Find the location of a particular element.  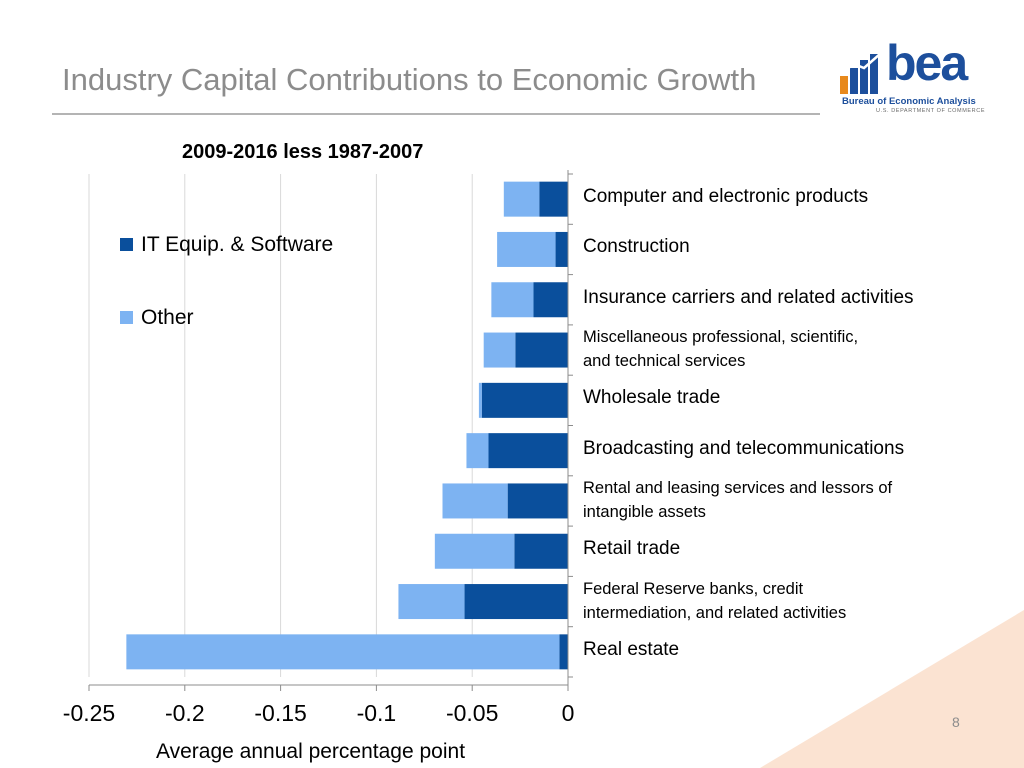

category-label-line: Retail trade is located at coordinates (632, 549).